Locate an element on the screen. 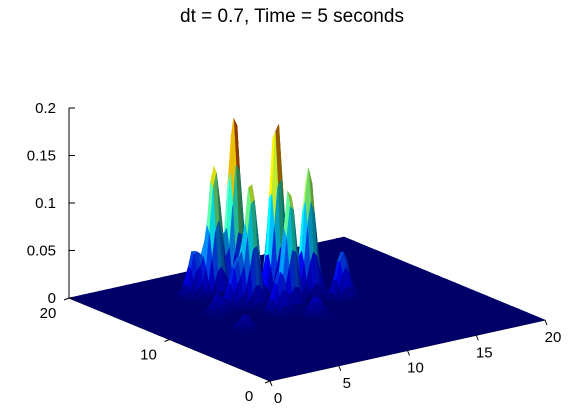 The height and width of the screenshot is (414, 585). chart-title: dt = 0.7, Time = 5 seconds is located at coordinates (292, 16).